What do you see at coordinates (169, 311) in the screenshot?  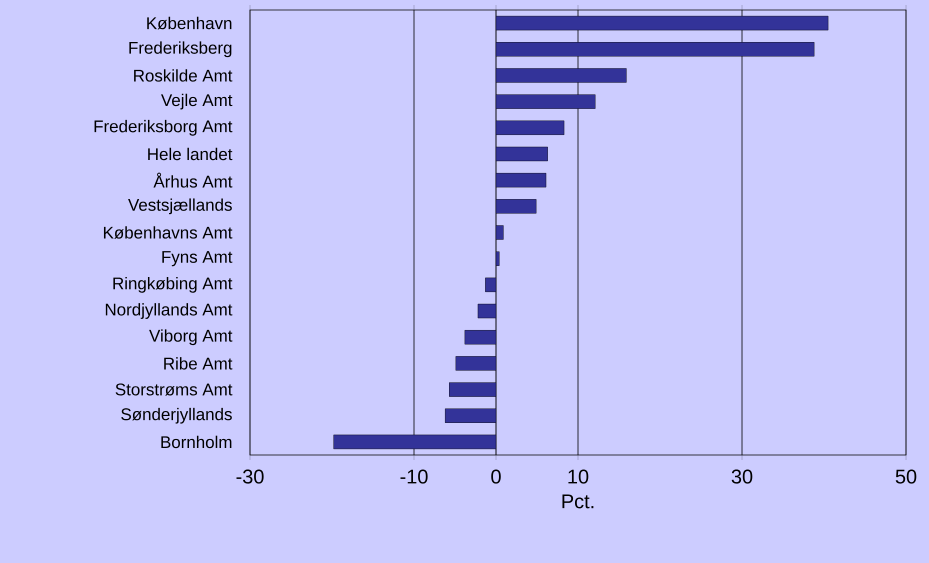 I see `y-tick-label: Nordjyllands Amt` at bounding box center [169, 311].